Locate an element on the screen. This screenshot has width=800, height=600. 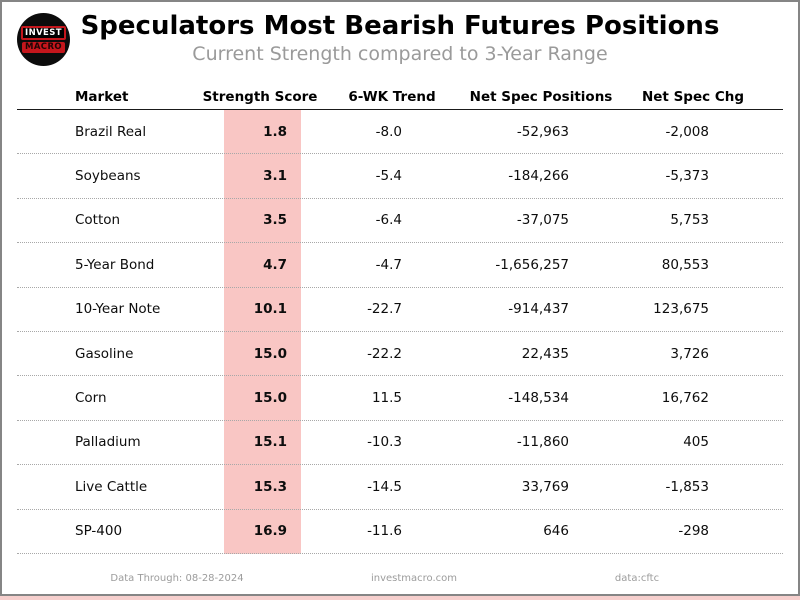
market-cell: Palladium is located at coordinates (108, 442).